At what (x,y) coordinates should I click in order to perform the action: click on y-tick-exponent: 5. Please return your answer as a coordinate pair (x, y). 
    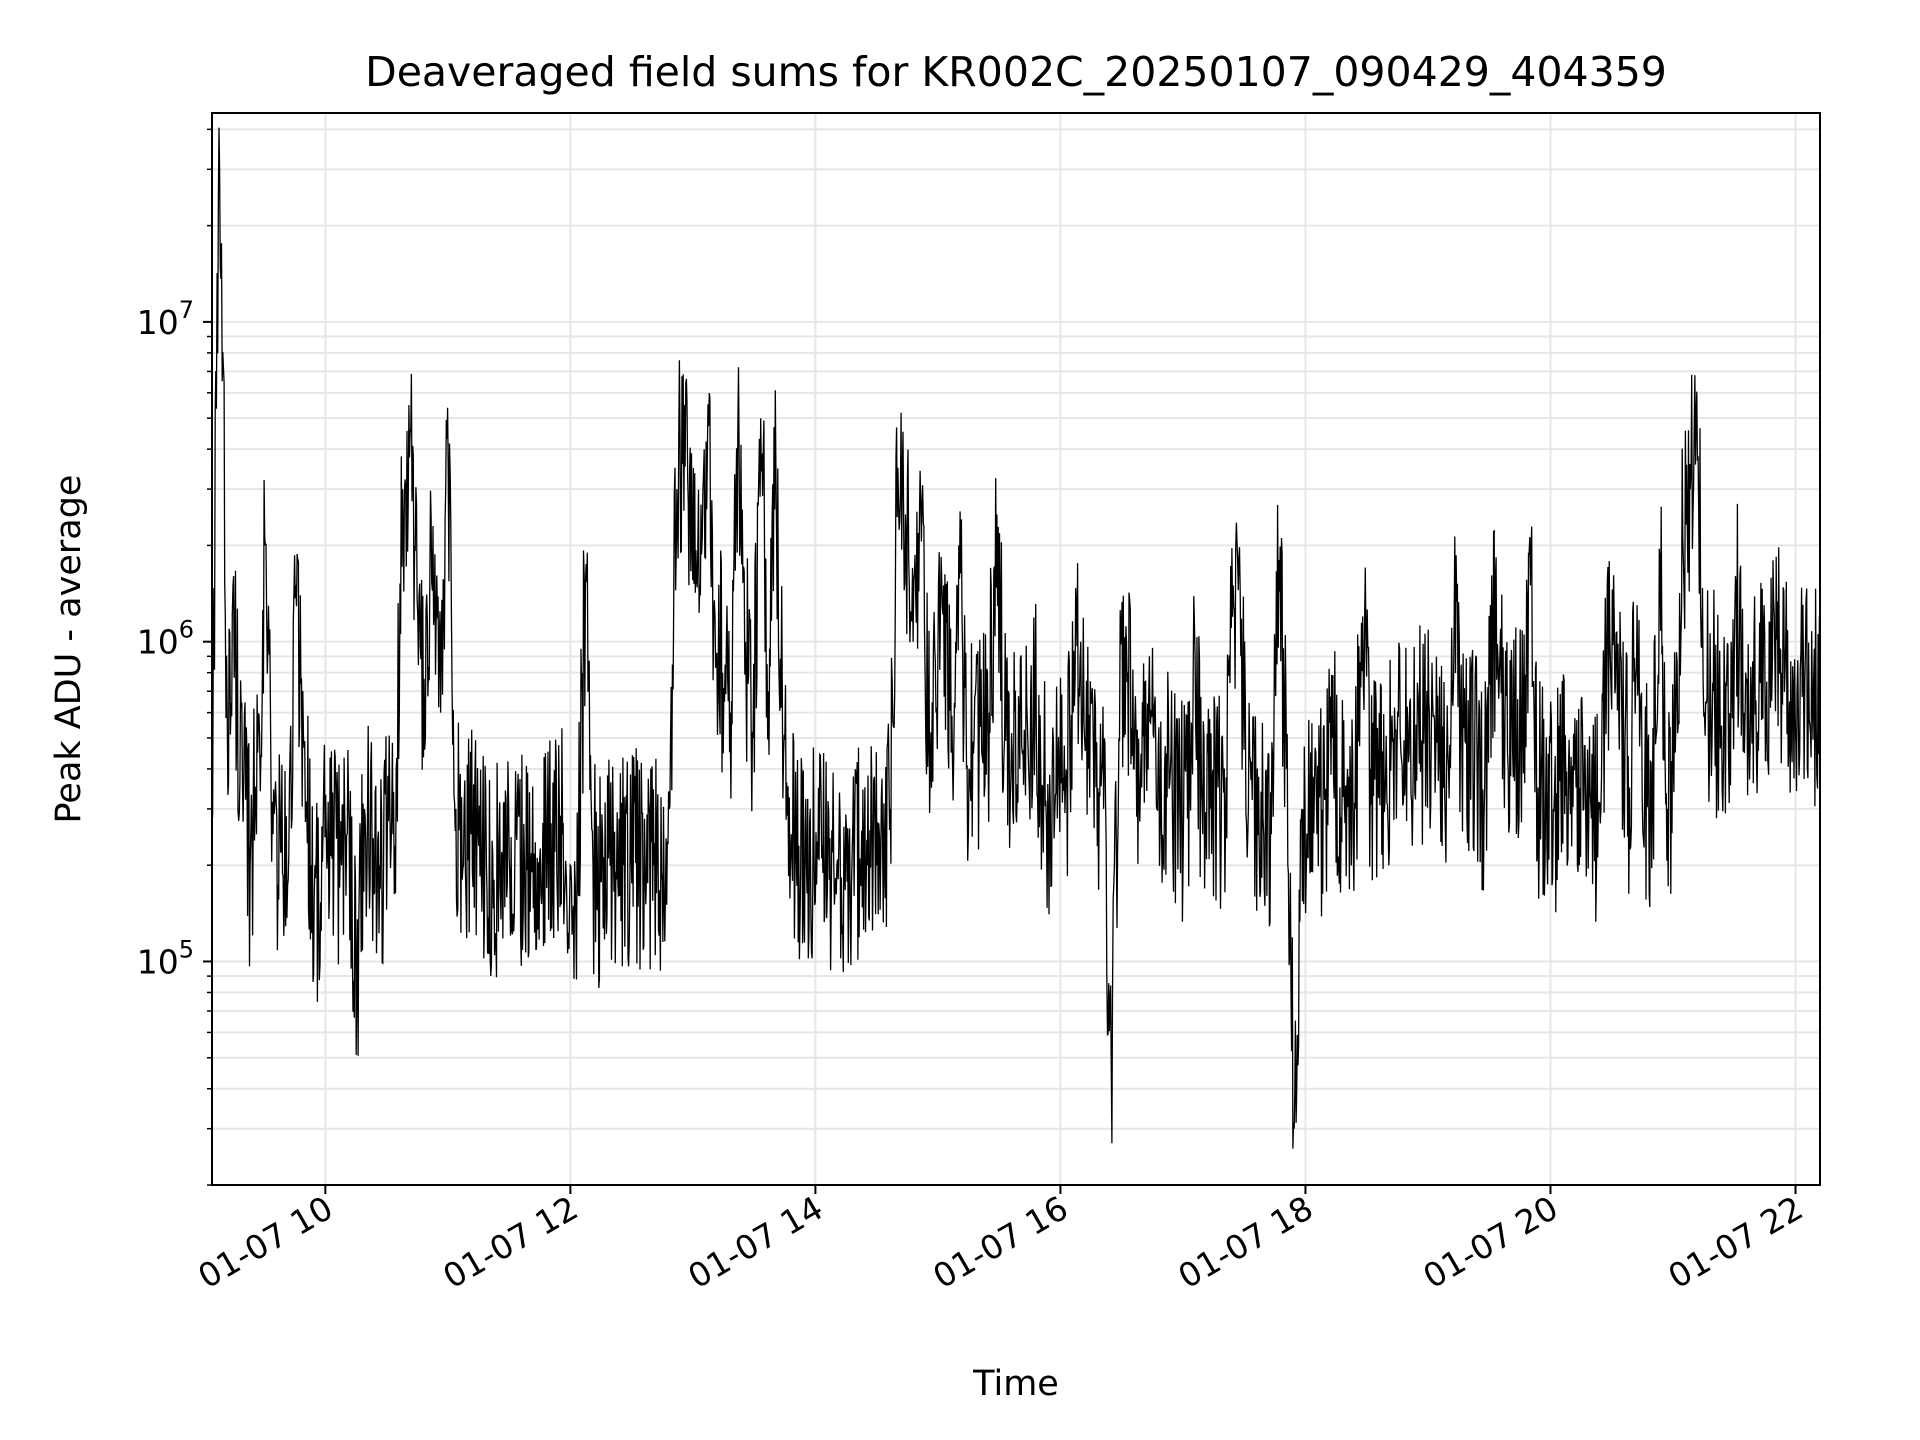
    Looking at the image, I should click on (186, 949).